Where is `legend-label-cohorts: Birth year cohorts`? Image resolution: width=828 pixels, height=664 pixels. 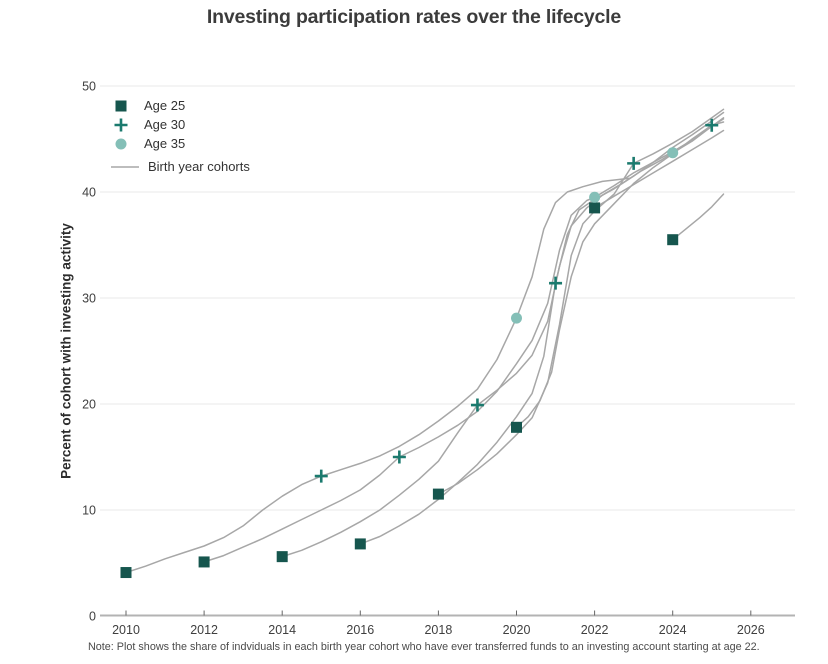 legend-label-cohorts: Birth year cohorts is located at coordinates (199, 166).